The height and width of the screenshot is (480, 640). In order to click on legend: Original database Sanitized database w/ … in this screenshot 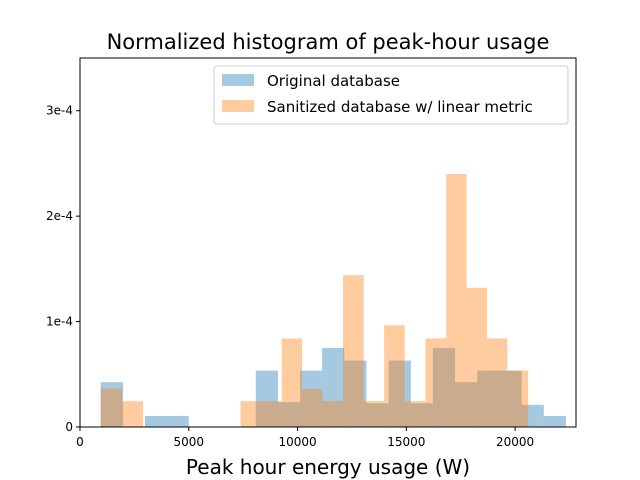, I will do `click(391, 95)`.